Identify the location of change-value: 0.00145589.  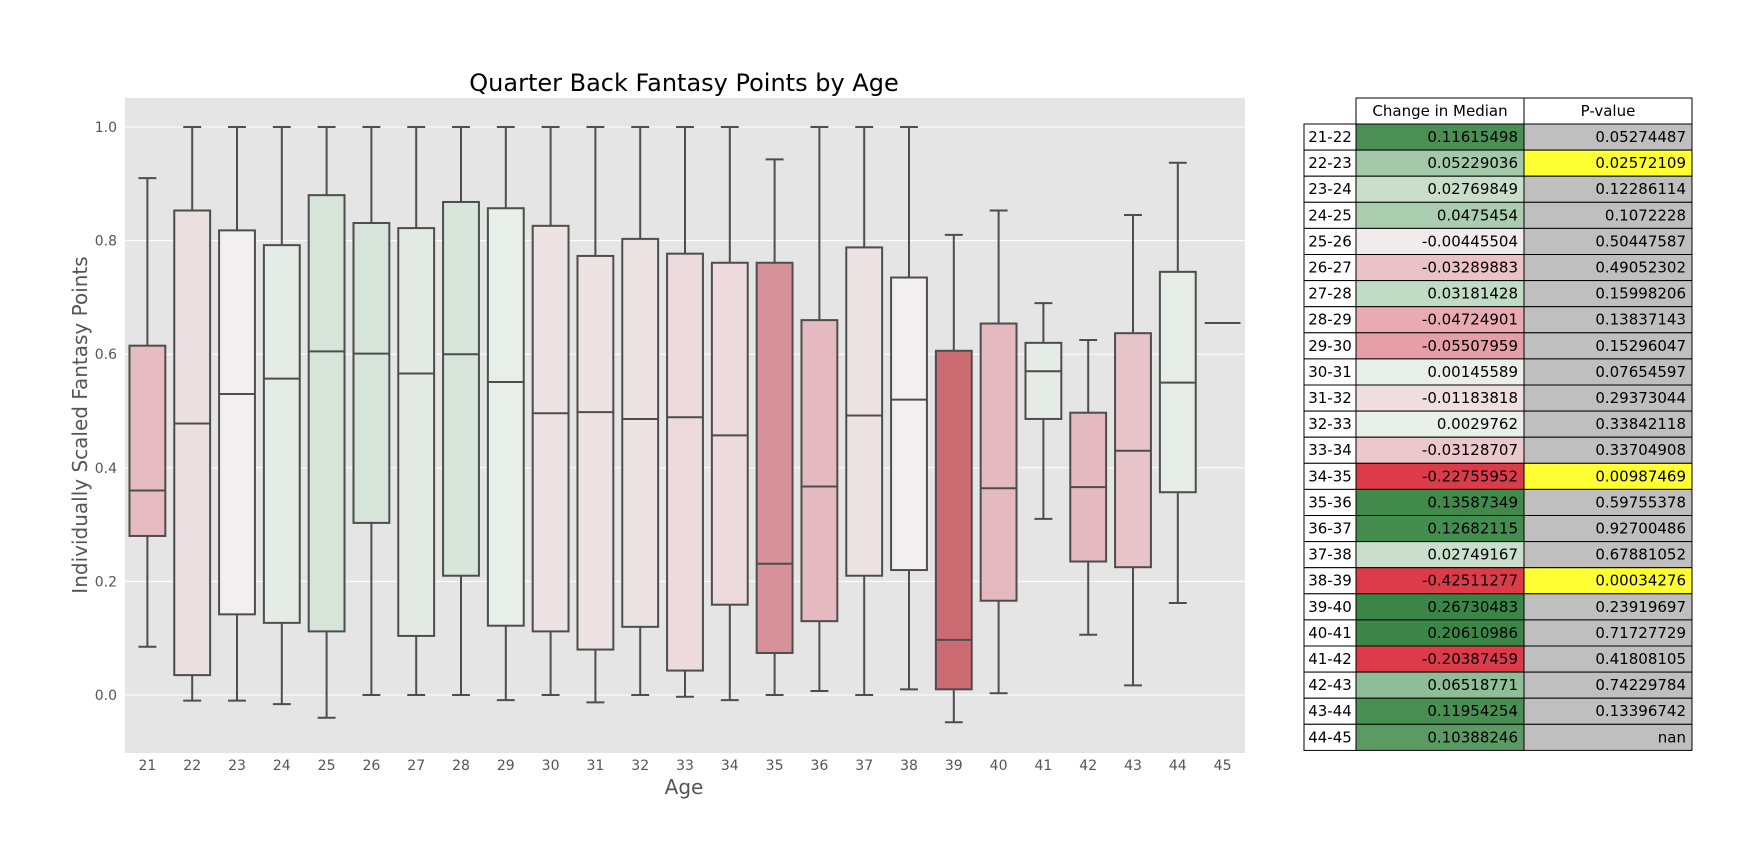
(1472, 372).